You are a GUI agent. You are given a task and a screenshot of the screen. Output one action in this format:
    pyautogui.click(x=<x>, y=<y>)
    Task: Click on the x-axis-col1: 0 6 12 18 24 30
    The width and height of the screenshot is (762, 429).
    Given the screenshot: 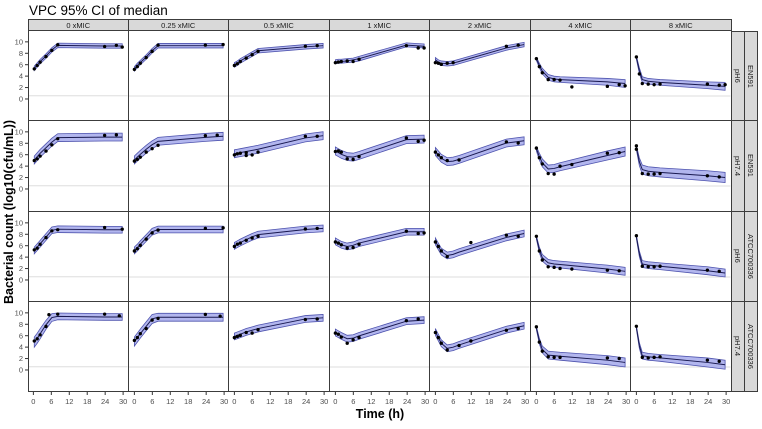 What is the action you would take?
    pyautogui.click(x=78, y=400)
    